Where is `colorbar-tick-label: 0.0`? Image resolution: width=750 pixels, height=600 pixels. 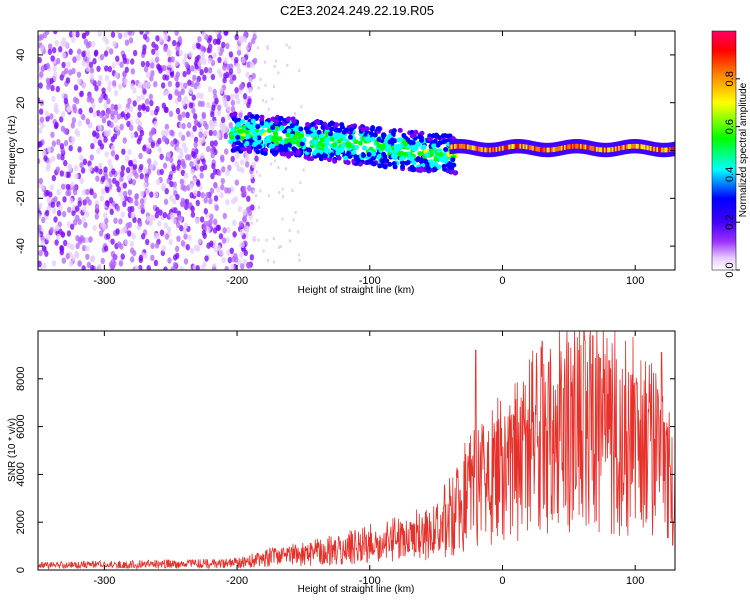 colorbar-tick-label: 0.0 is located at coordinates (730, 269).